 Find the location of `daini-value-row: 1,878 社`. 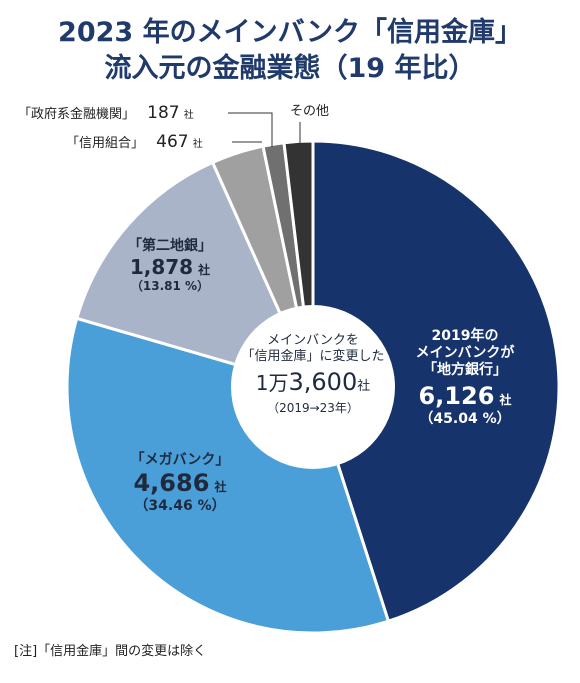

daini-value-row: 1,878 社 is located at coordinates (170, 267).